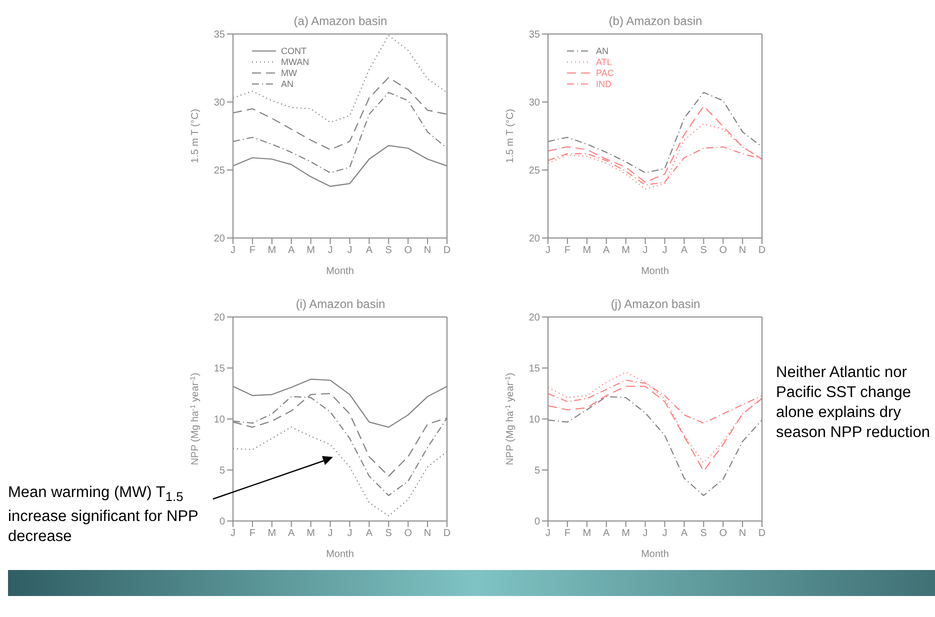 Image resolution: width=935 pixels, height=617 pixels. Describe the element at coordinates (103, 515) in the screenshot. I see `text: Mean warming (MW) T$_{1.5}$ increase significant for NPP decrease` at that location.